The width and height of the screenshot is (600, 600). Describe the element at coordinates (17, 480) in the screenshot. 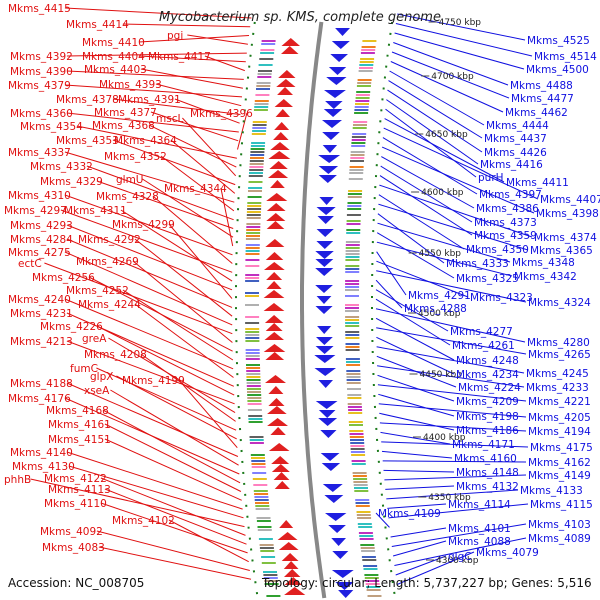

I see `left-gene-label: phhB` at that location.